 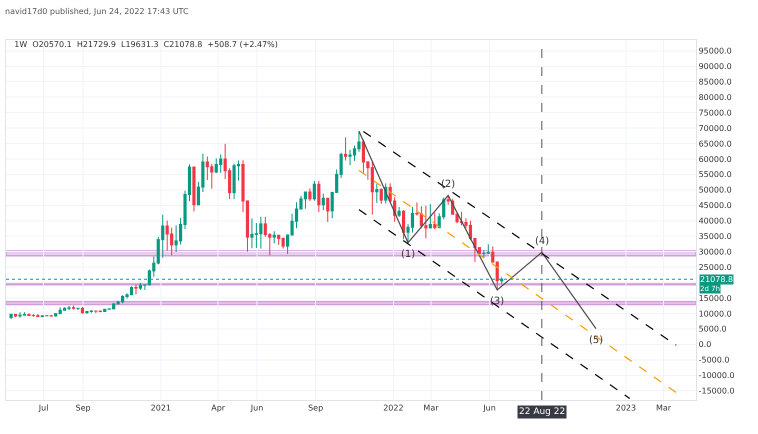 What do you see at coordinates (715, 128) in the screenshot?
I see `y-tick-label: 70000.0` at bounding box center [715, 128].